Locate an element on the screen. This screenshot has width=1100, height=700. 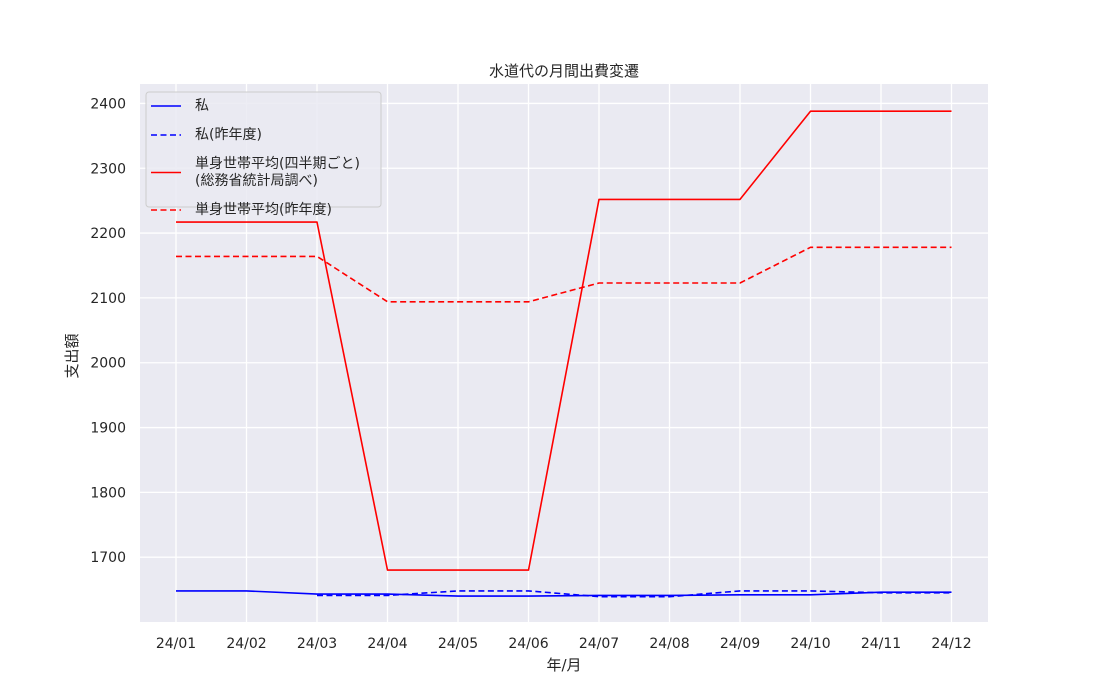
y-tick-label: 2400 is located at coordinates (108, 104).